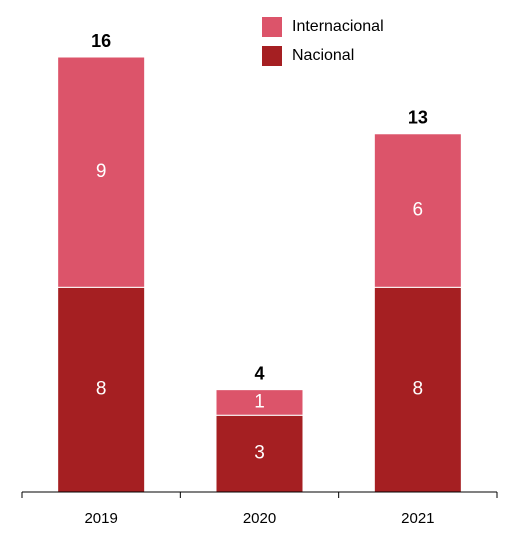  I want to click on legend-label: Internacional, so click(338, 26).